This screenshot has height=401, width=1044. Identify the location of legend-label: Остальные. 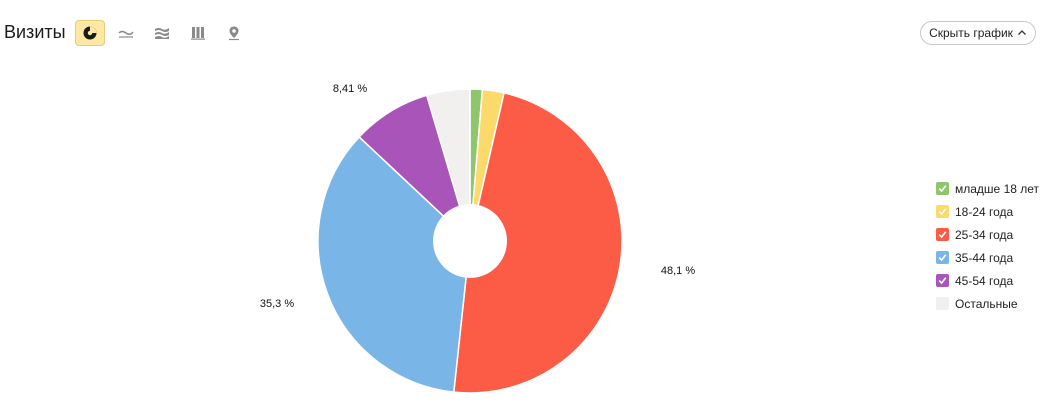
(986, 303).